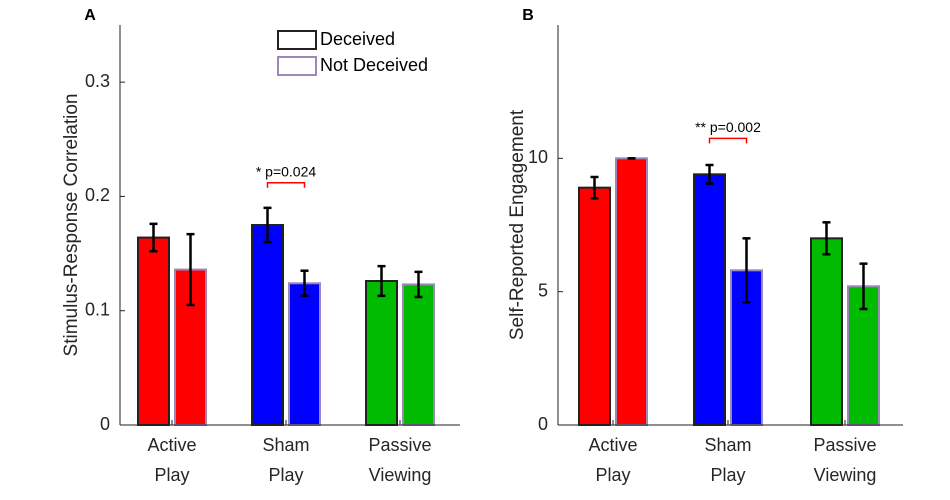 The image size is (950, 500). I want to click on y-tick-label: 10, so click(538, 157).